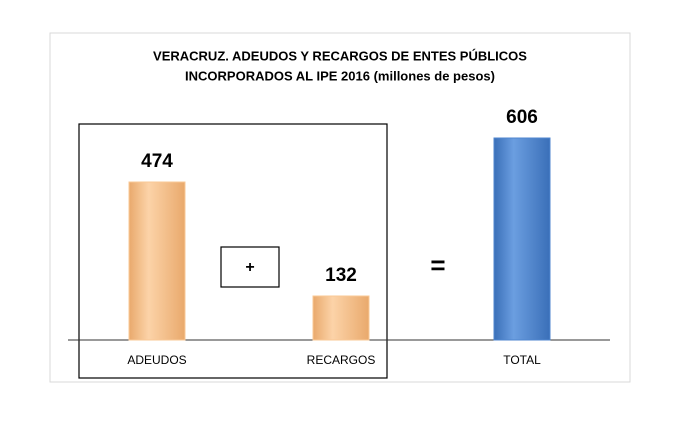 The width and height of the screenshot is (700, 432). I want to click on x-tick-label: RECARGOS, so click(341, 360).